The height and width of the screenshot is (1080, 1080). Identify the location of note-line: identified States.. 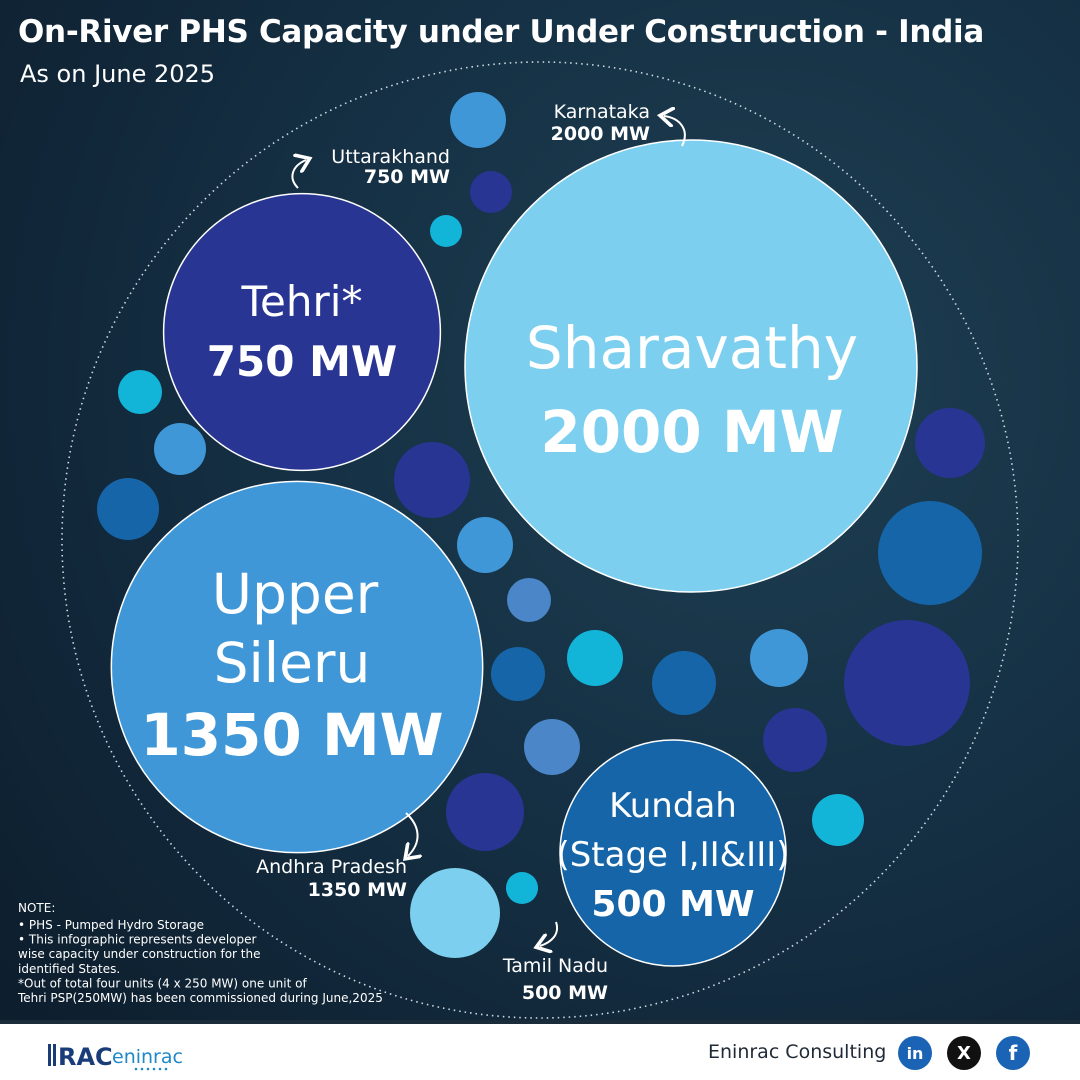
(69, 969).